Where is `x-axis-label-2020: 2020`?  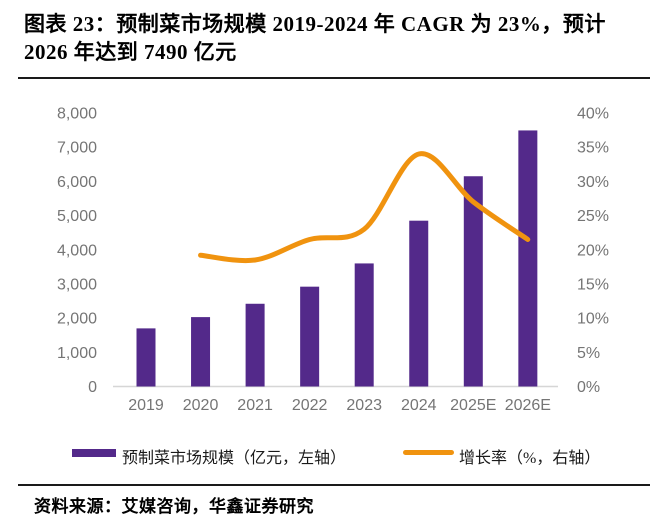 x-axis-label-2020: 2020 is located at coordinates (201, 405).